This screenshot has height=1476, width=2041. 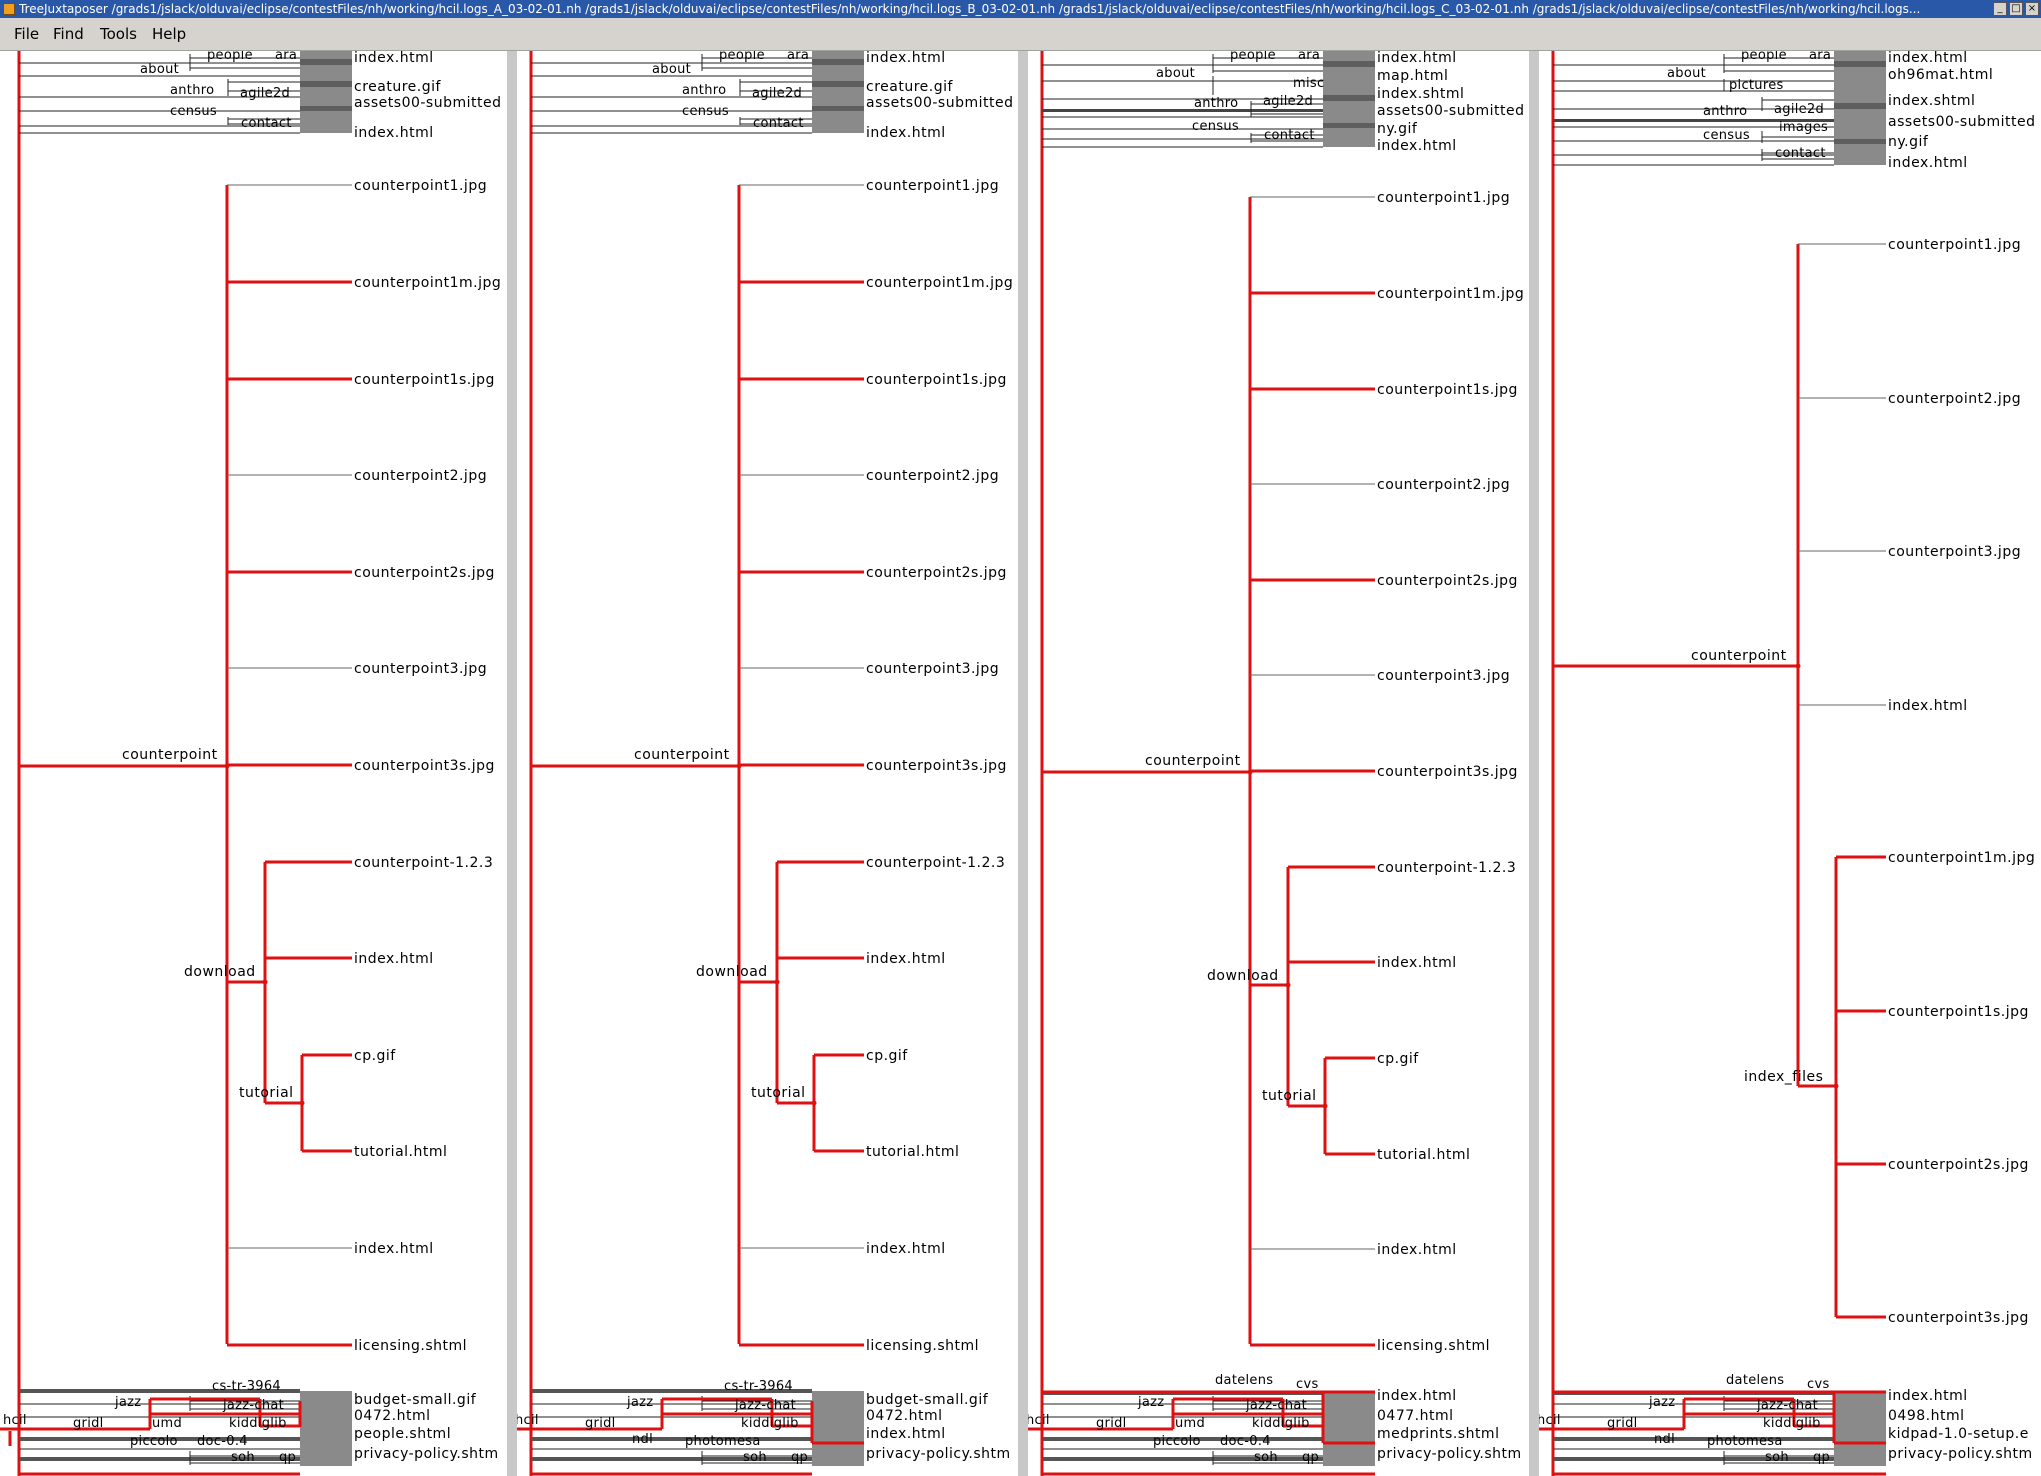 I want to click on node-label: cvs, so click(x=1818, y=1384).